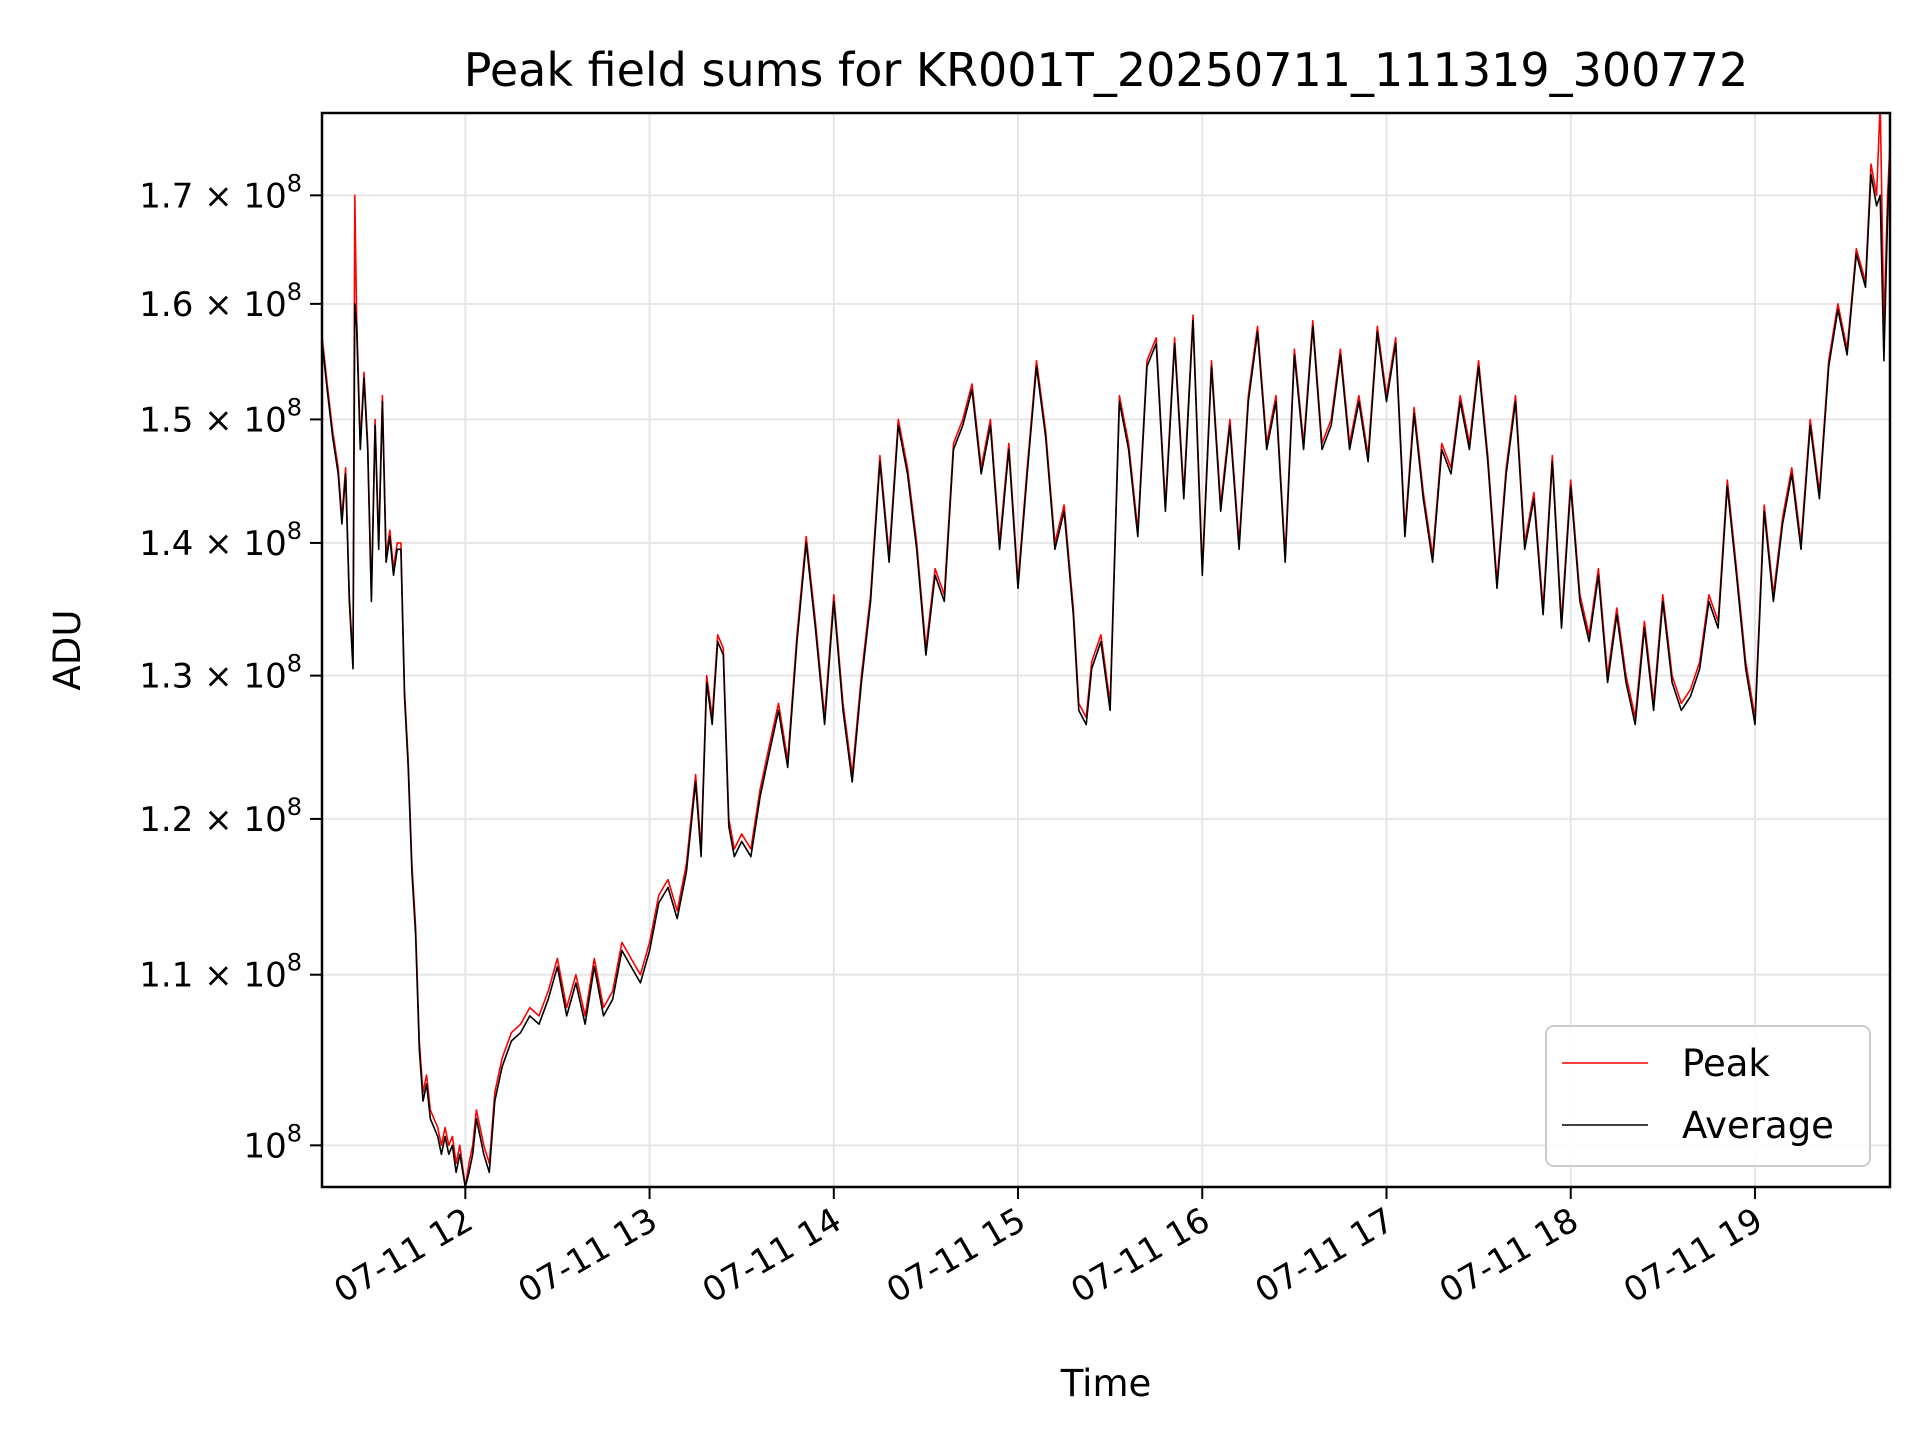 The height and width of the screenshot is (1440, 1920). I want to click on y-tick-label: 1.2 × 108, so click(220, 816).